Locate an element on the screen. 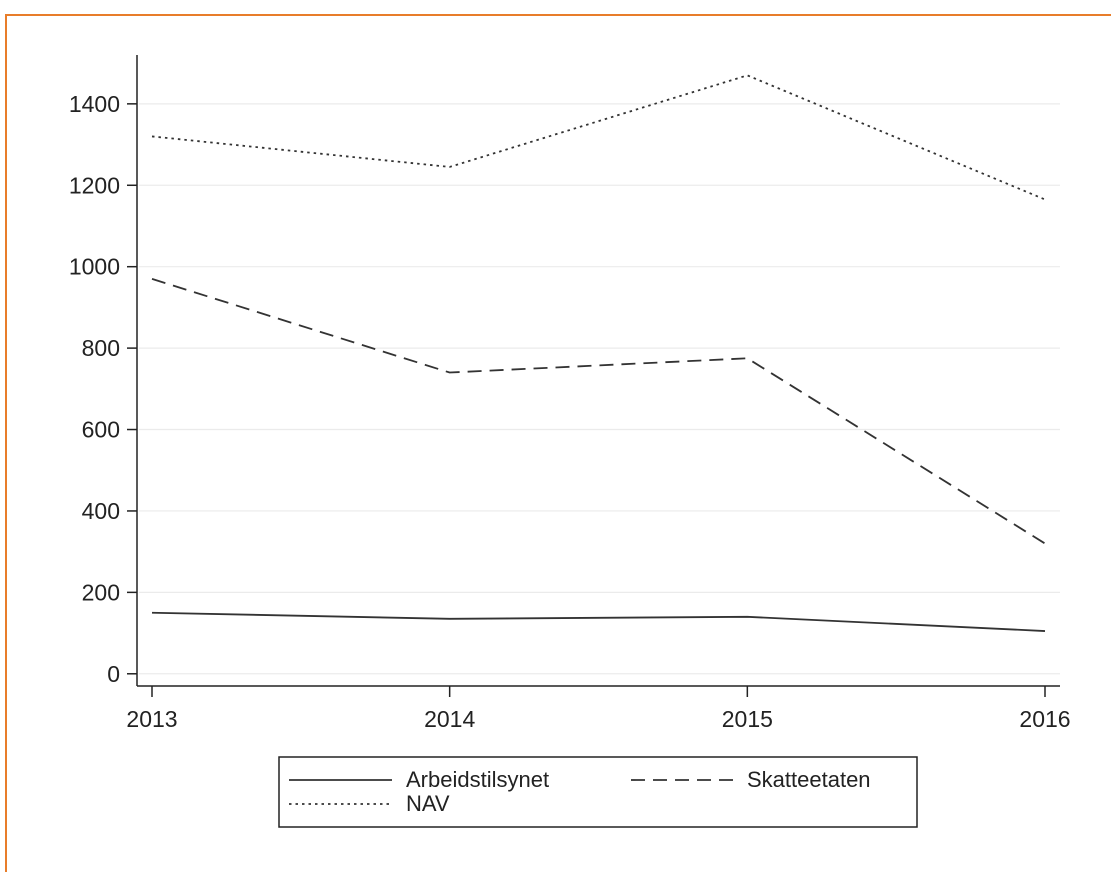  x-tick-label: 2015 is located at coordinates (747, 719).